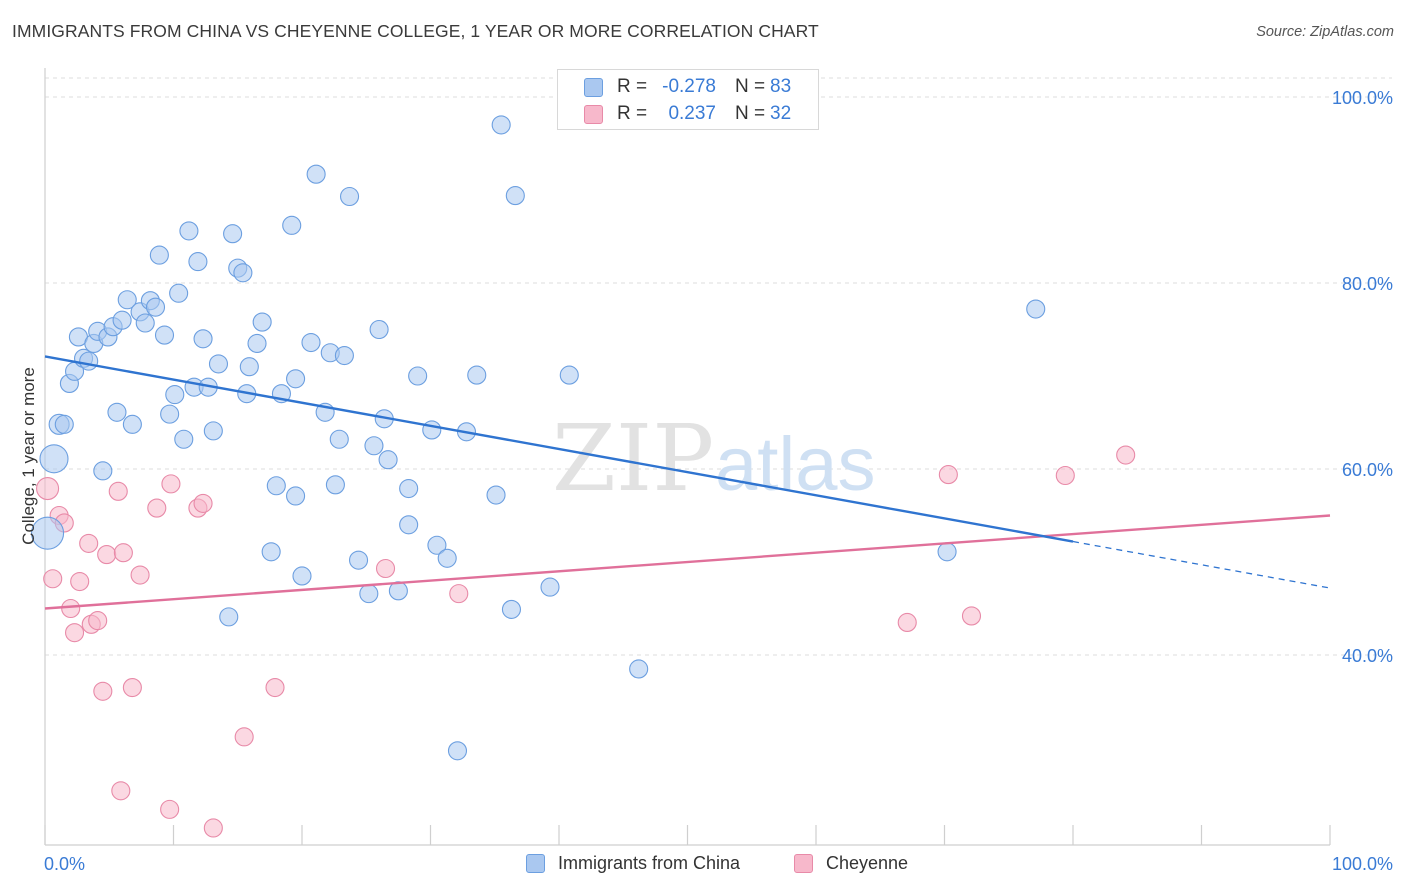 This screenshot has height=892, width=1406. I want to click on x-tick-label: 0.0%, so click(64, 864).